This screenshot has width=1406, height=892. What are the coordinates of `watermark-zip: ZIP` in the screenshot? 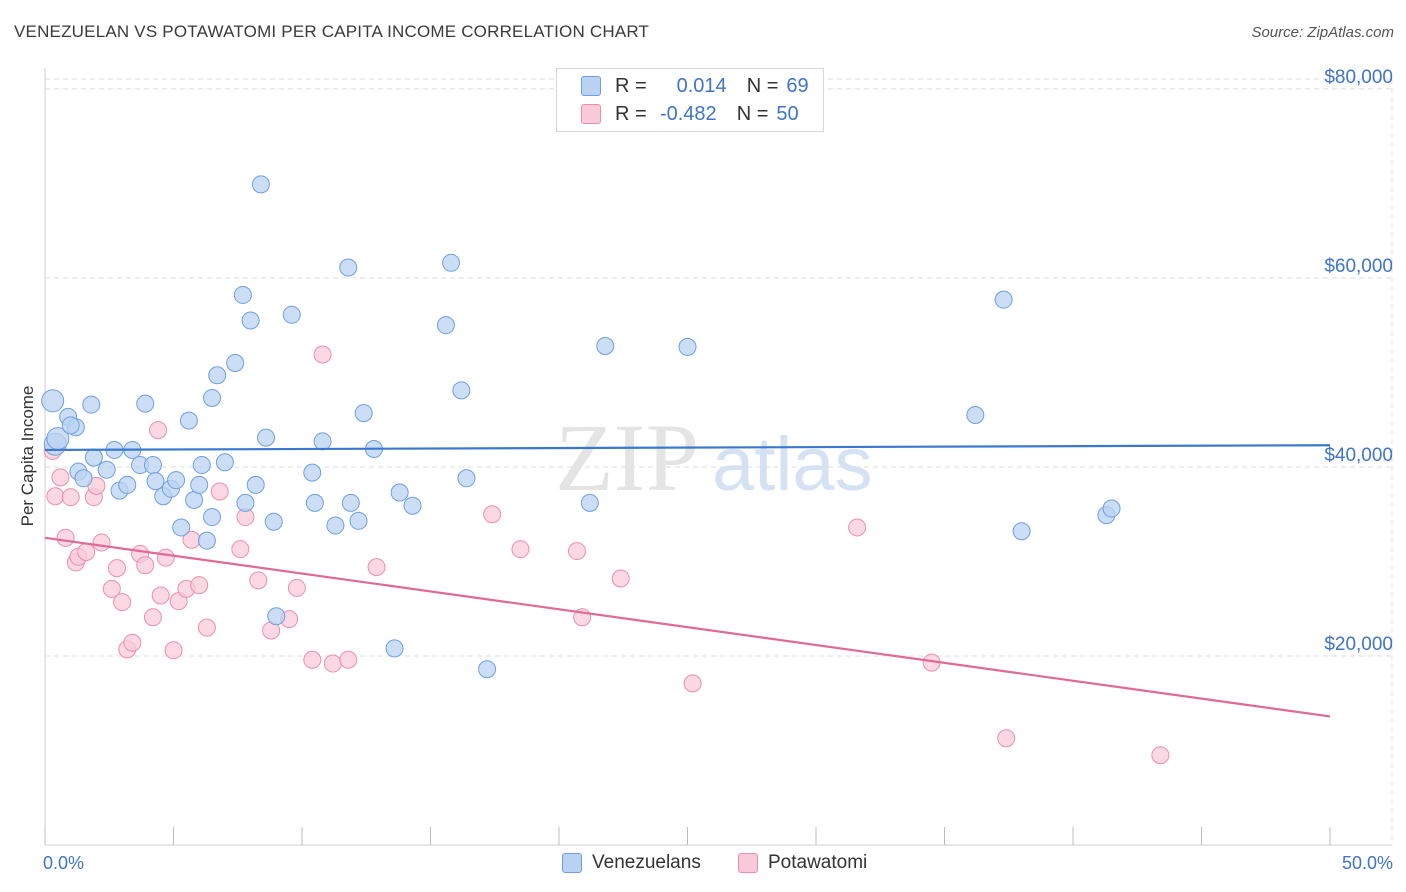 It's located at (627, 457).